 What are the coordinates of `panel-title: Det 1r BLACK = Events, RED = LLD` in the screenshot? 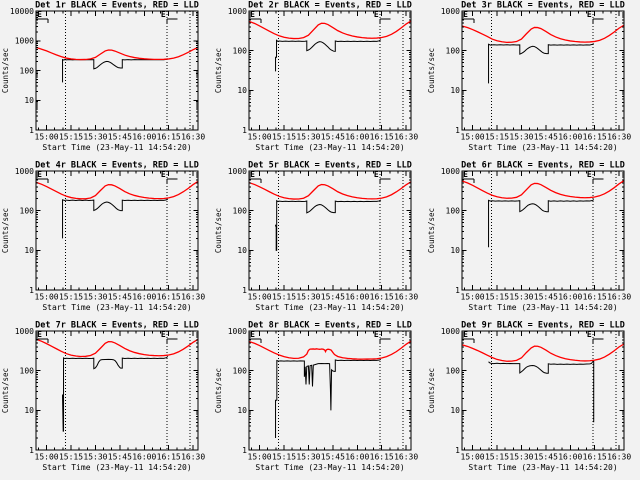 It's located at (117, 6).